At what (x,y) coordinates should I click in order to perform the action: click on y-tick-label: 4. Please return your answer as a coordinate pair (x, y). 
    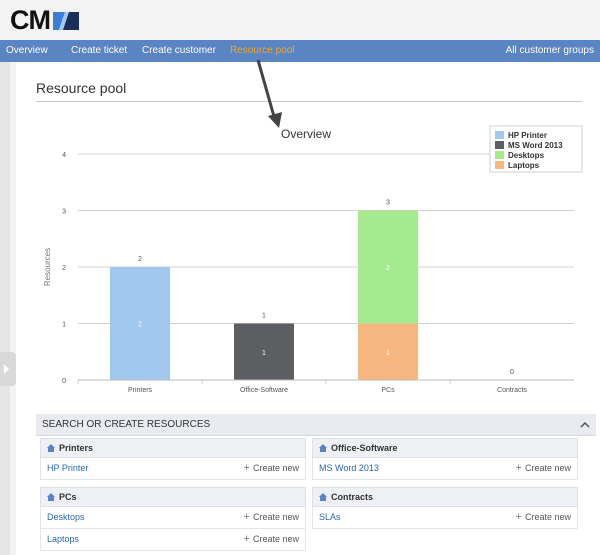
    Looking at the image, I should click on (64, 155).